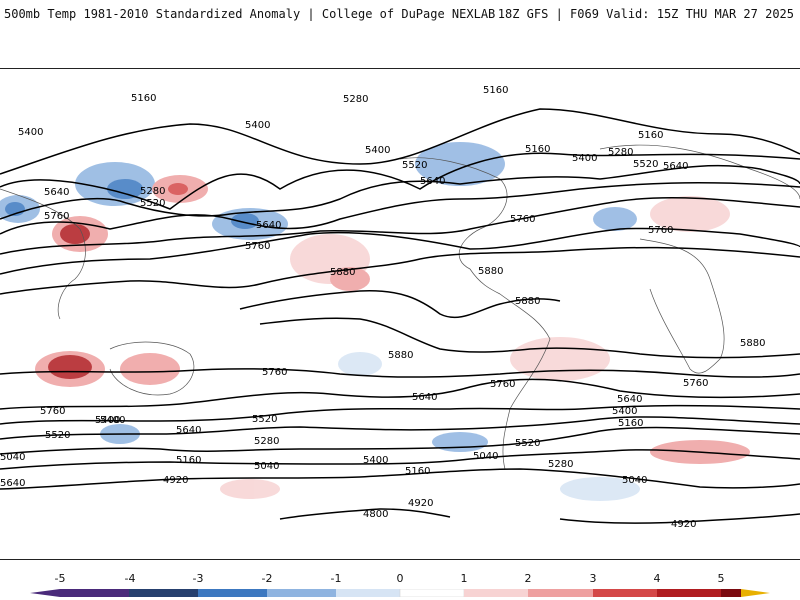 Image resolution: width=800 pixels, height=600 pixels. Describe the element at coordinates (755, 593) in the screenshot. I see `legend-cap-high` at that location.